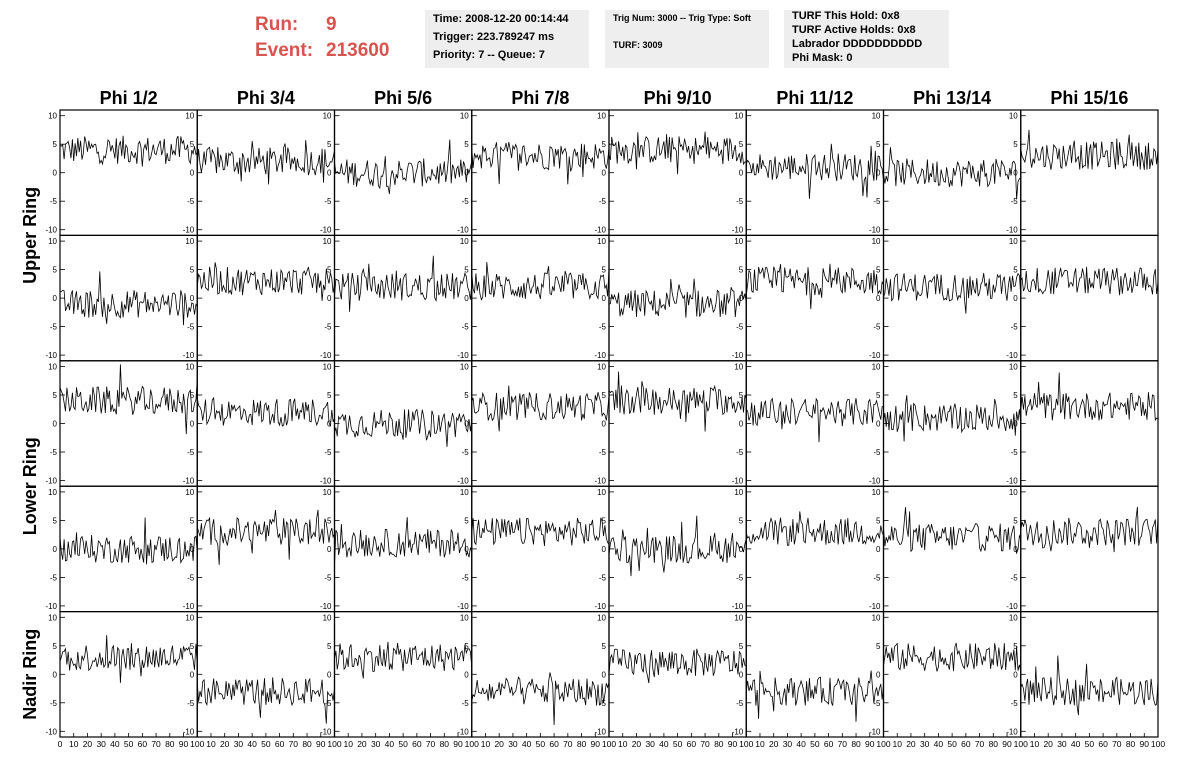  Describe the element at coordinates (854, 30) in the screenshot. I see `turf-active-text: TURF Active Holds: 0x8` at that location.